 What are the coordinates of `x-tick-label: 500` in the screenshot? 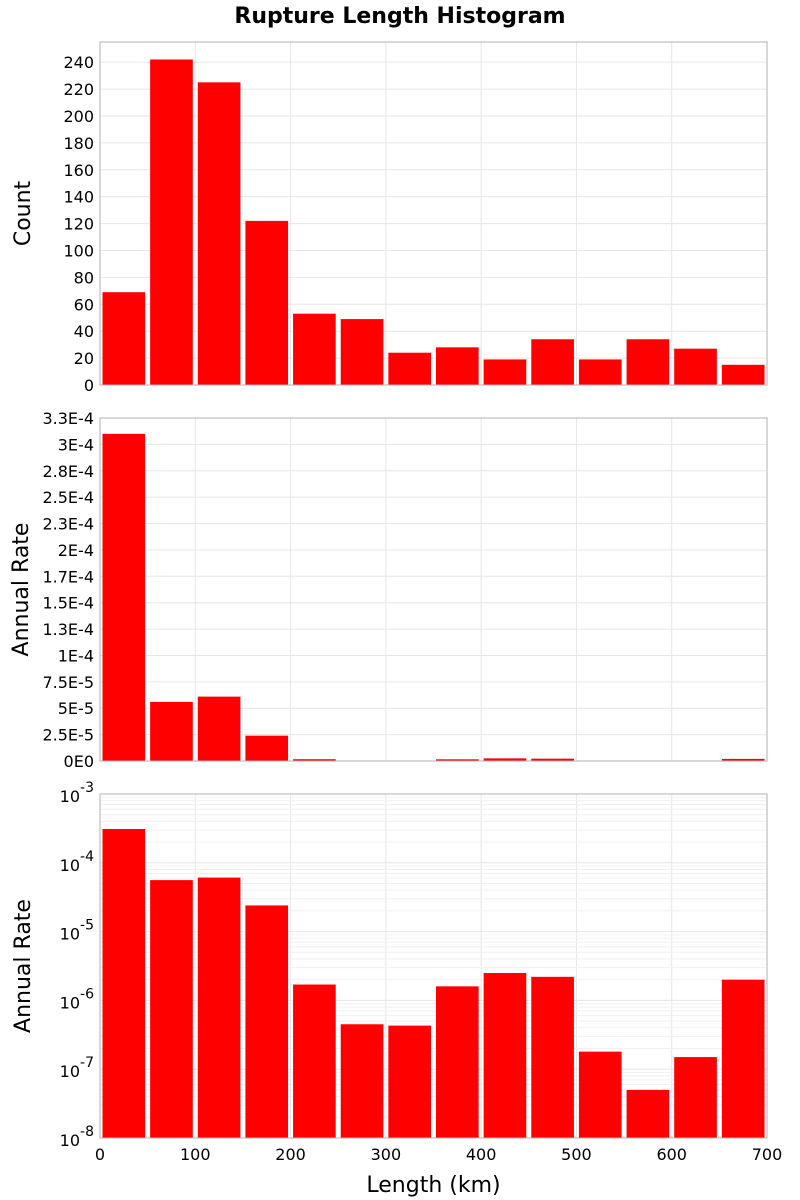 It's located at (576, 1154).